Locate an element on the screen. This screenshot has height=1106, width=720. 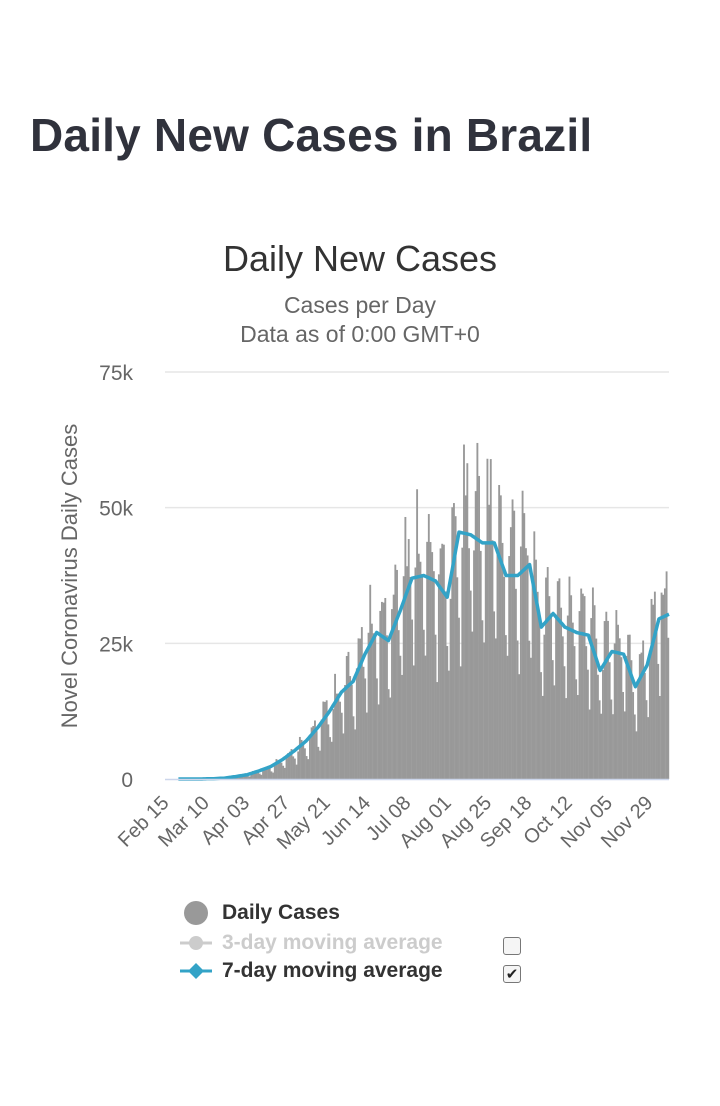
legend-item-daily-cases: Daily Cases is located at coordinates (260, 913).